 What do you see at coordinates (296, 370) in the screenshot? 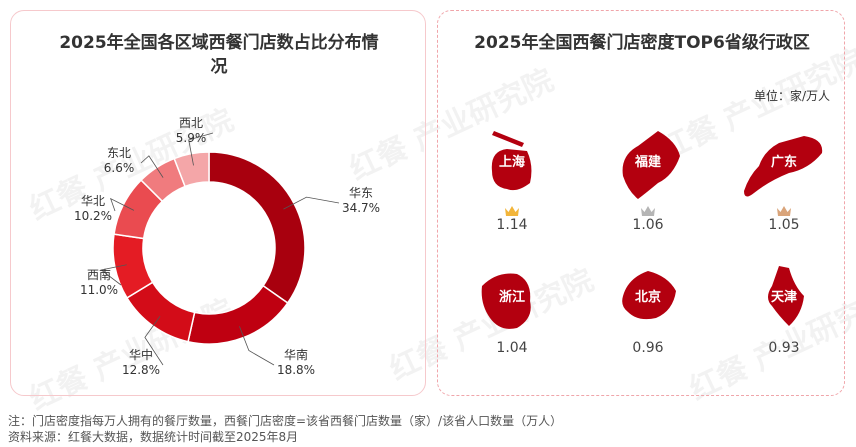
I see `data-label: 18.8%` at bounding box center [296, 370].